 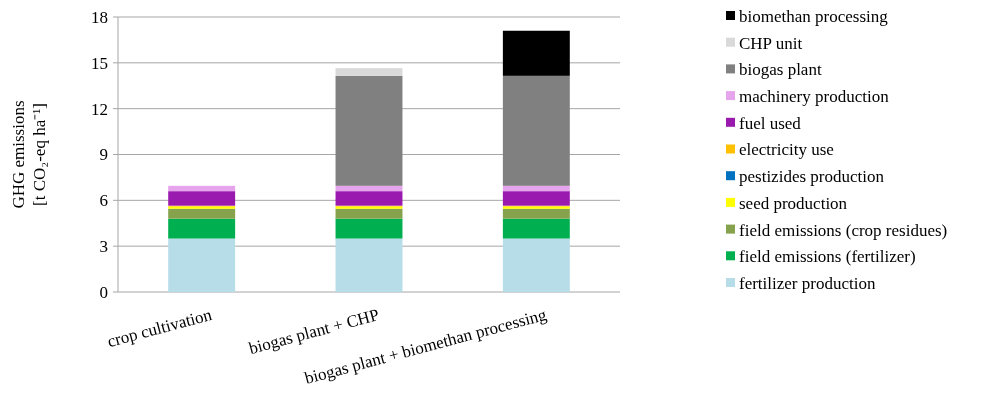 What do you see at coordinates (103, 292) in the screenshot?
I see `y-tick-label: 0` at bounding box center [103, 292].